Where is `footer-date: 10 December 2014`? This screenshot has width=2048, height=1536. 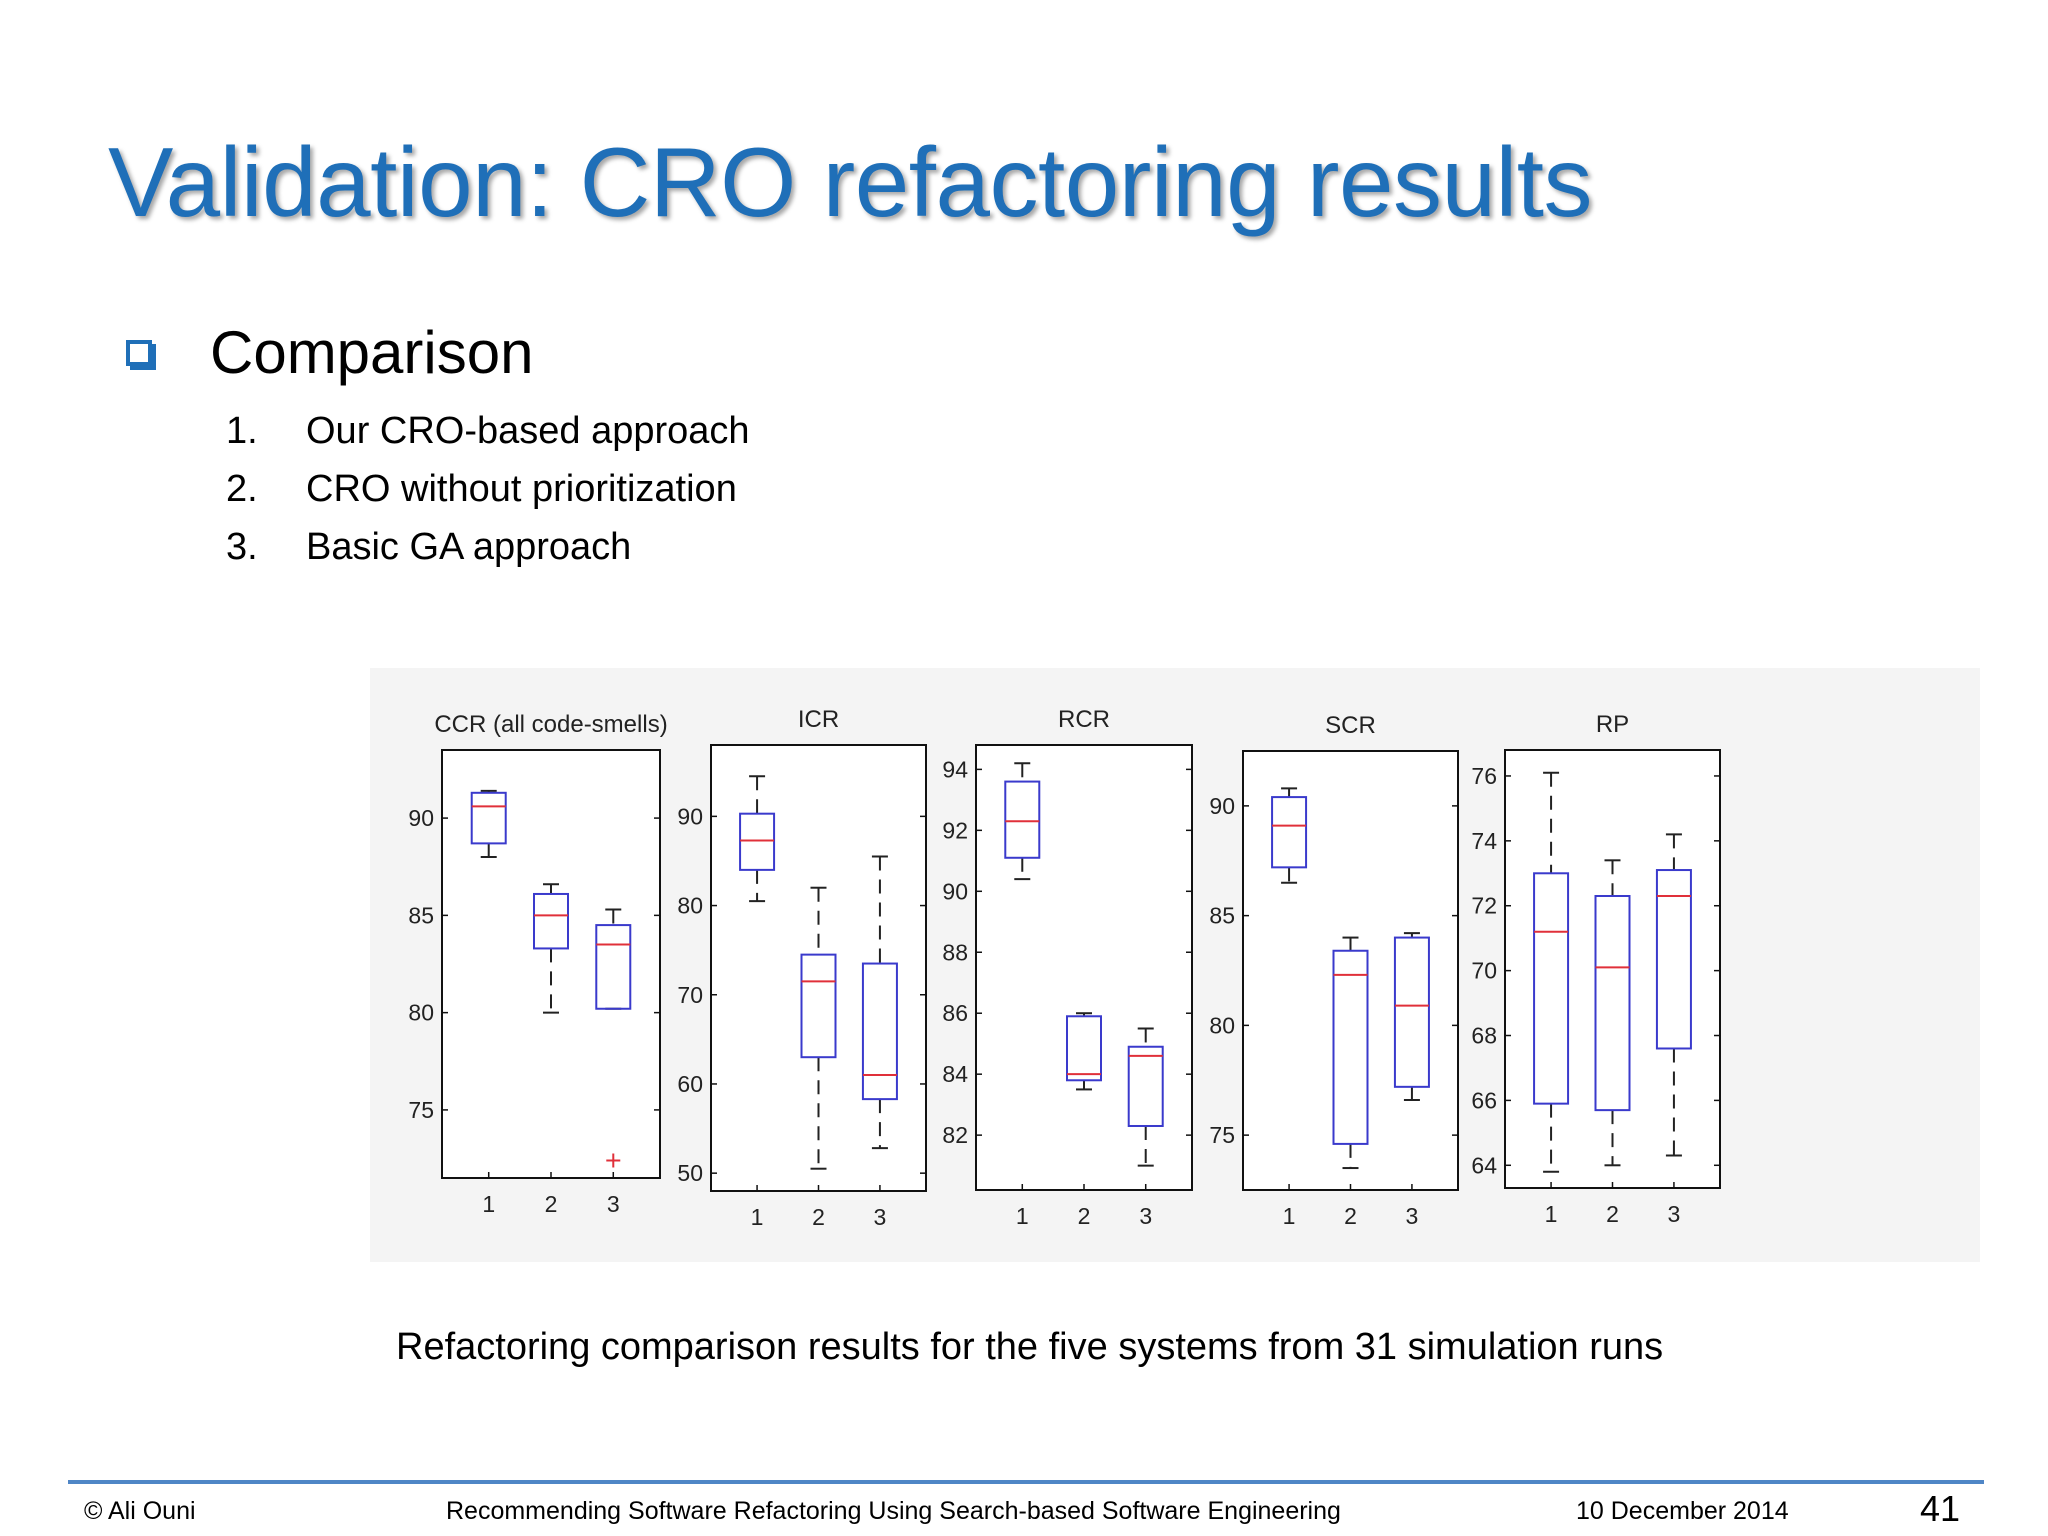
footer-date: 10 December 2014 is located at coordinates (1682, 1511).